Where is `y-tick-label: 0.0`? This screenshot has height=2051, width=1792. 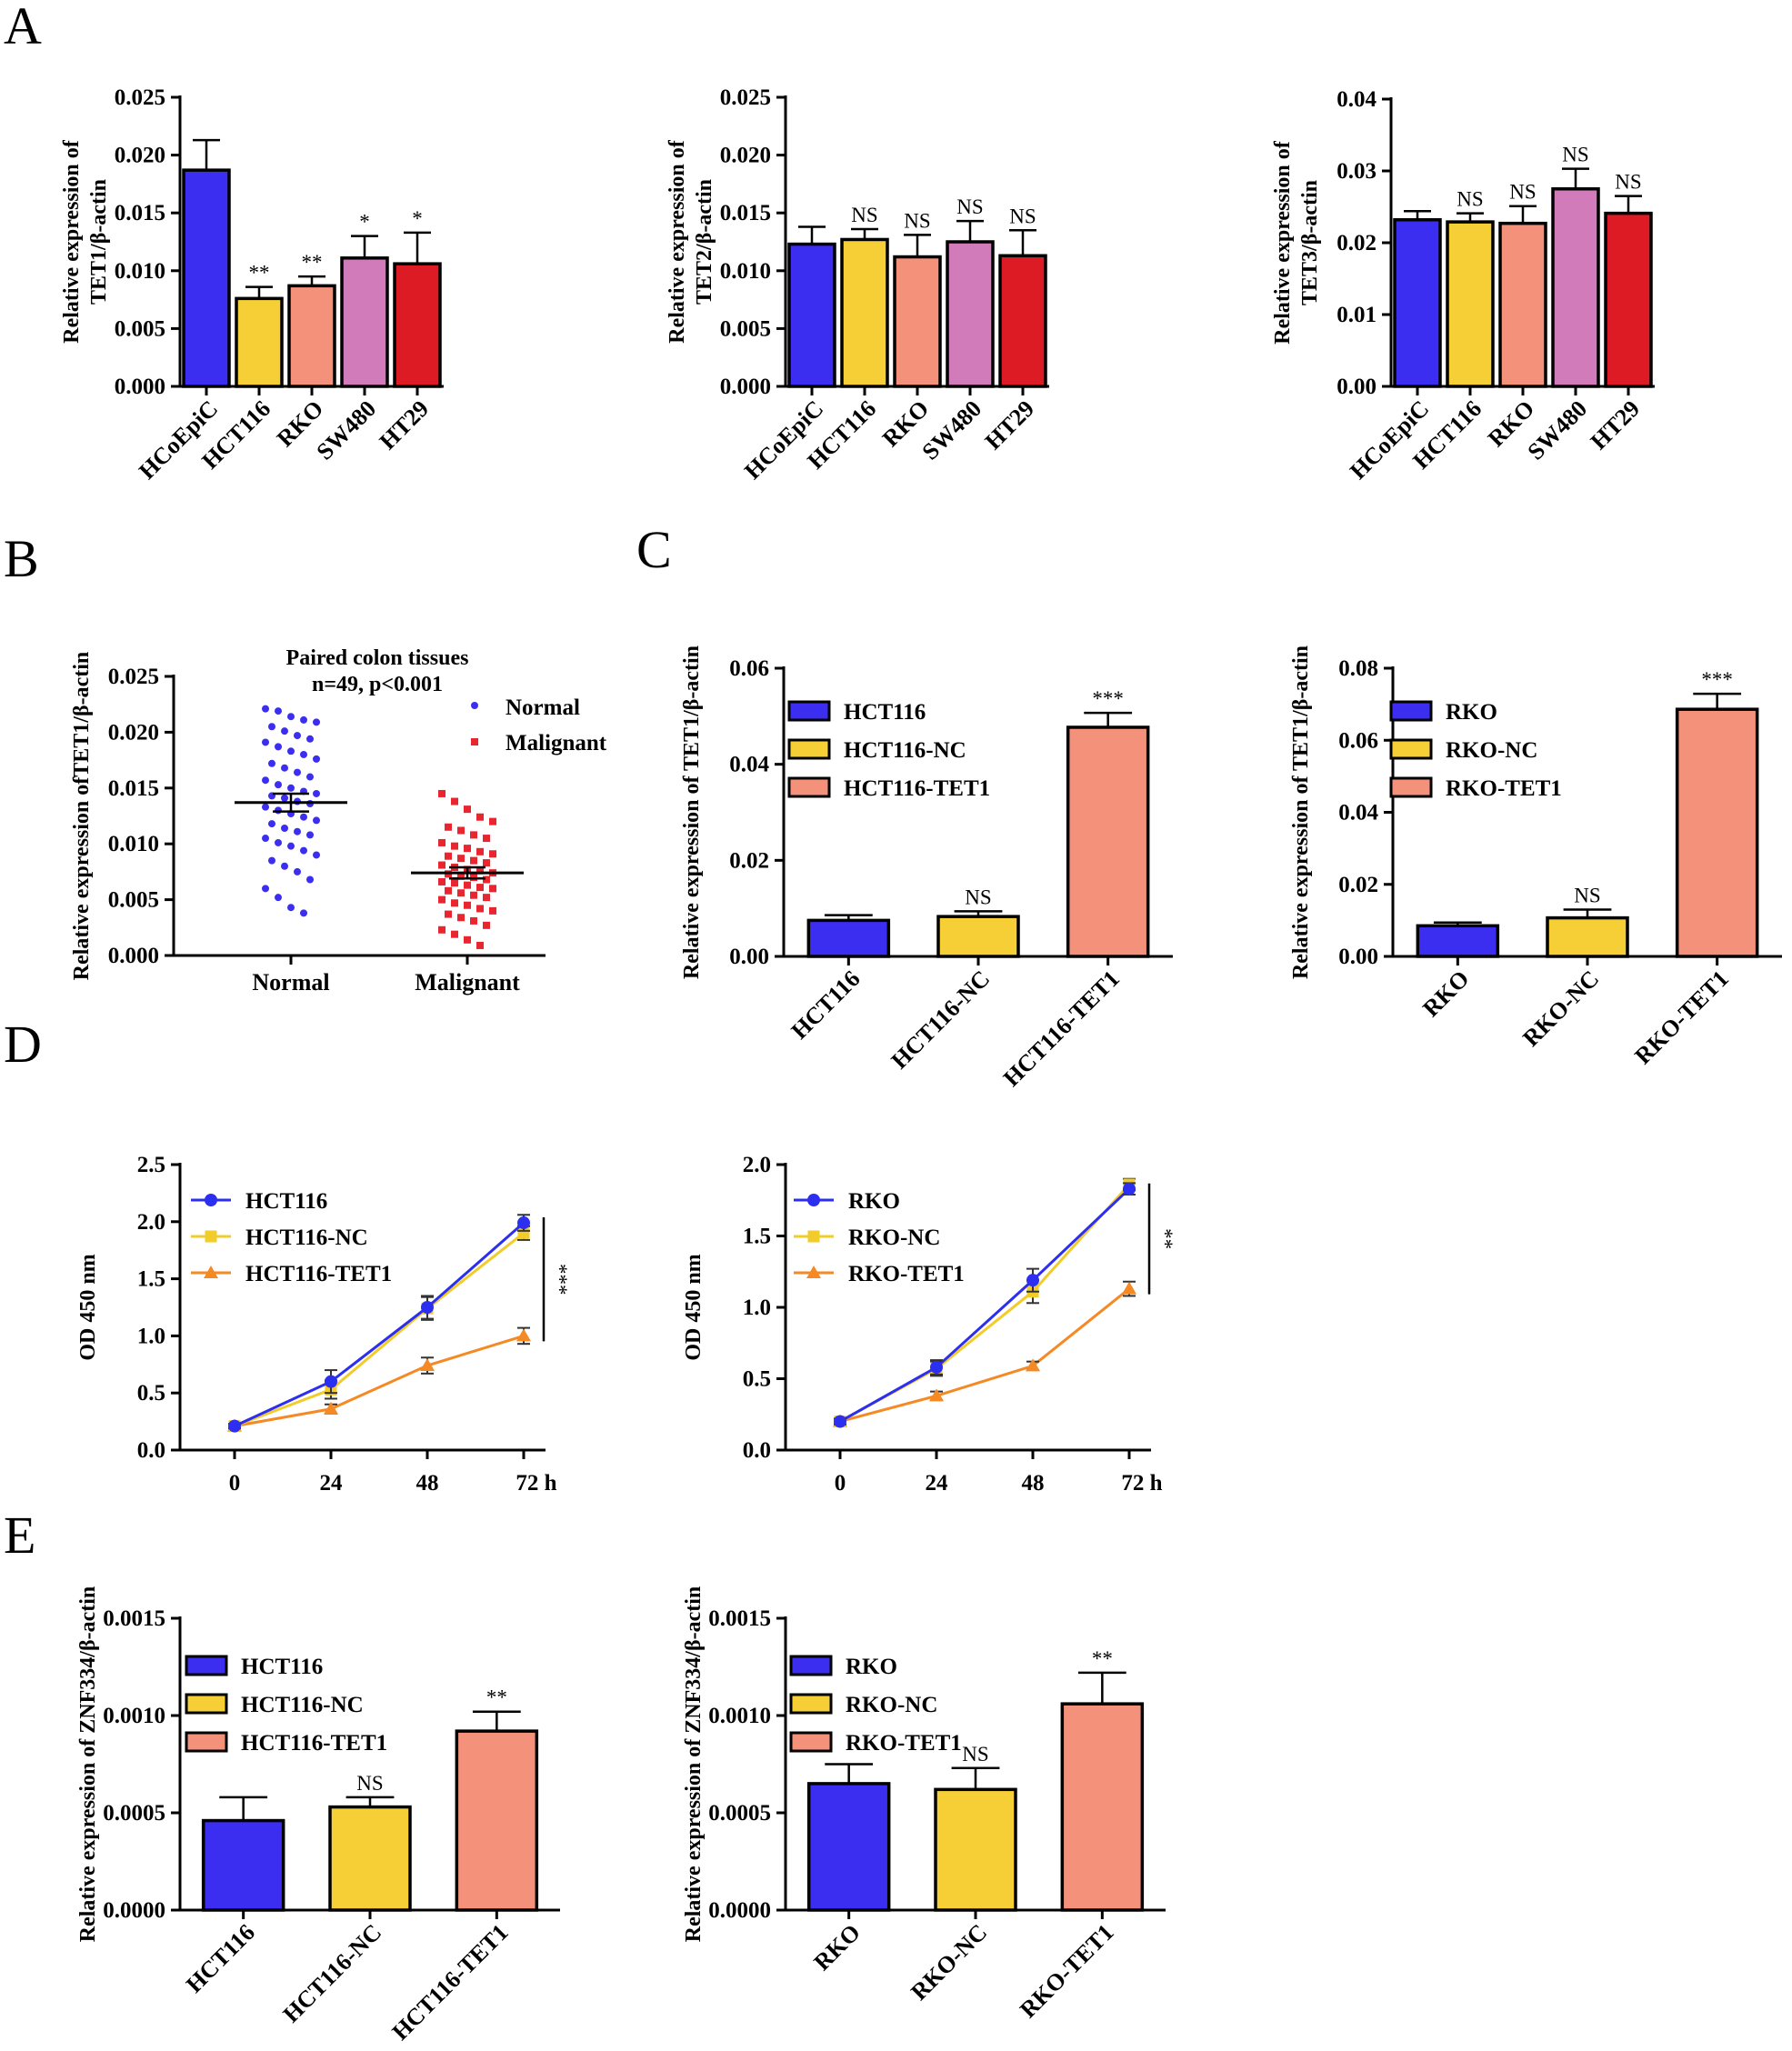 y-tick-label: 0.0 is located at coordinates (757, 1450).